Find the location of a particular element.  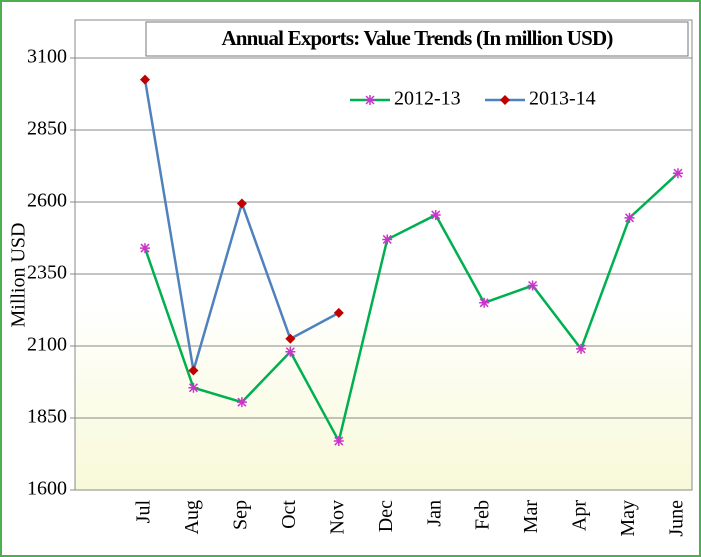

x-tick-label: Jan is located at coordinates (434, 513).